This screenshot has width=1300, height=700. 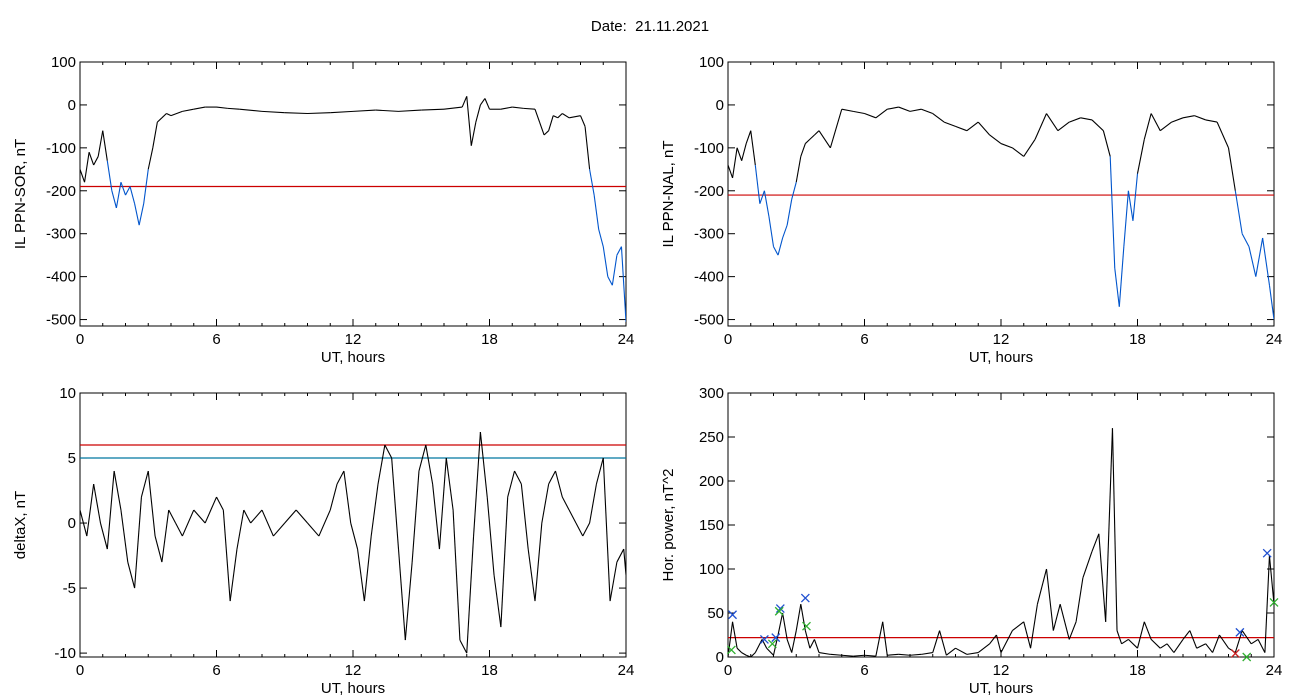 I want to click on x-tick-label: 18, so click(x=489, y=670).